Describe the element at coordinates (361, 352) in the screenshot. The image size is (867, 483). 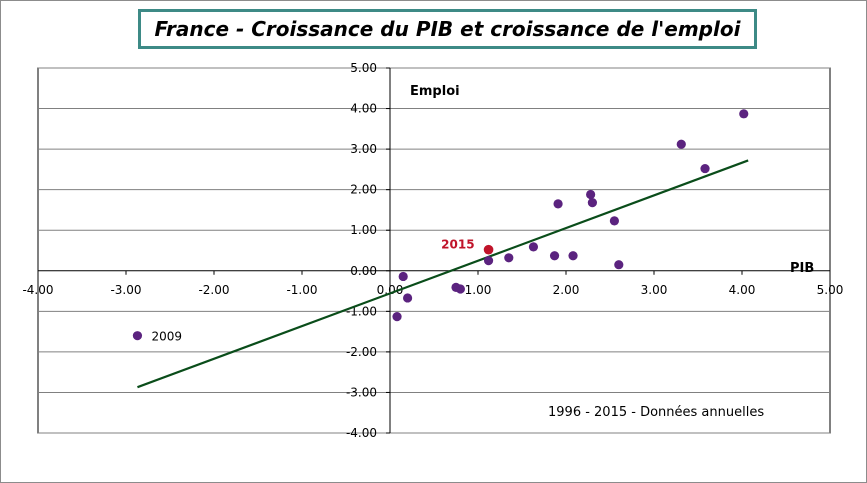
I see `y-tick-label: -2.00` at that location.